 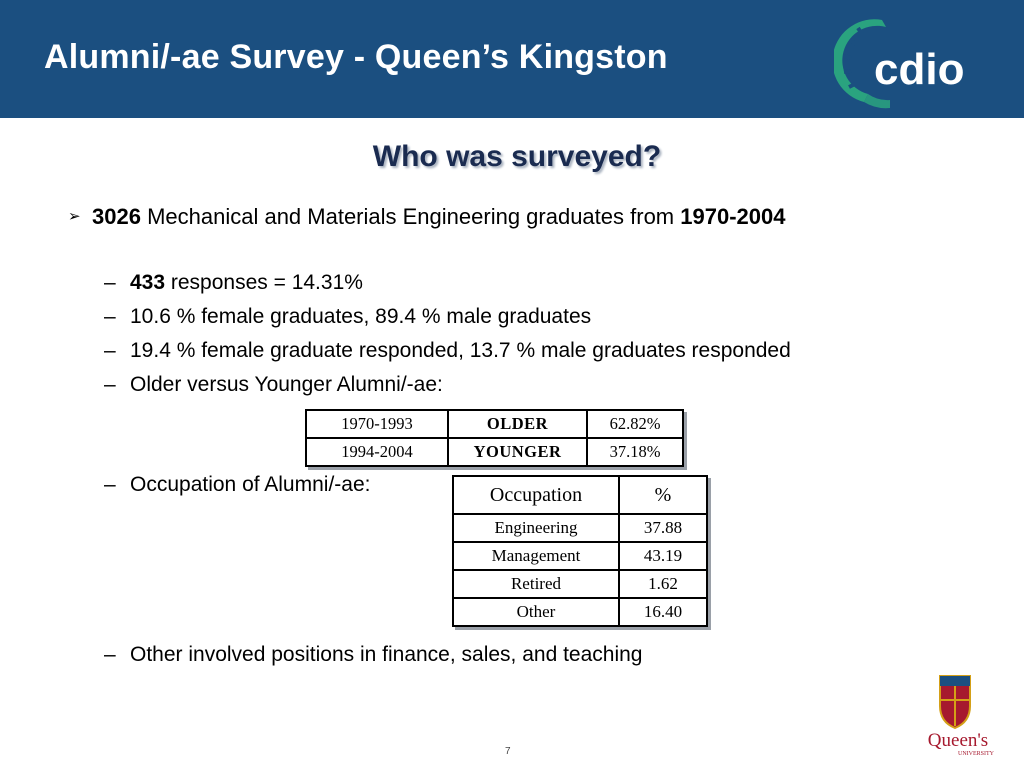 I want to click on table-row: Engineering 37.88, so click(x=580, y=528).